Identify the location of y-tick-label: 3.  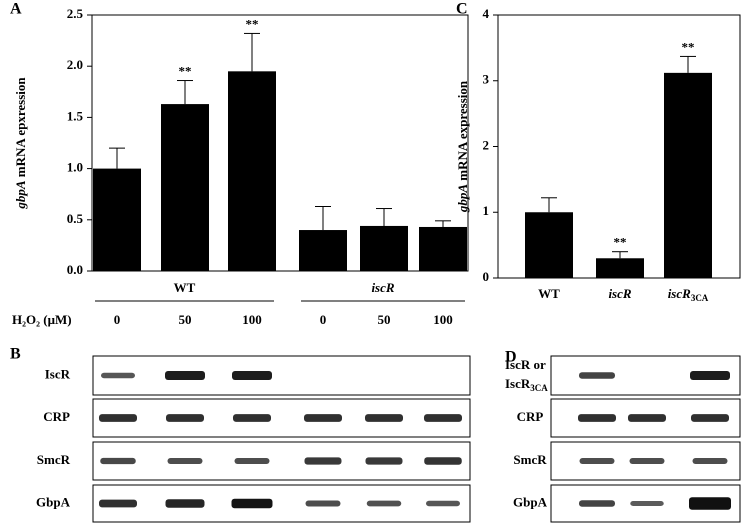
(486, 79).